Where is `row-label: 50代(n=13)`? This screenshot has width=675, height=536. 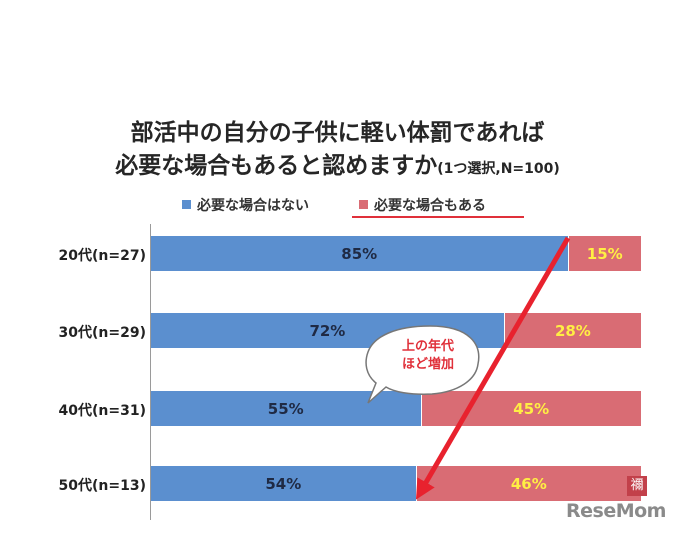
row-label: 50代(n=13) is located at coordinates (102, 486).